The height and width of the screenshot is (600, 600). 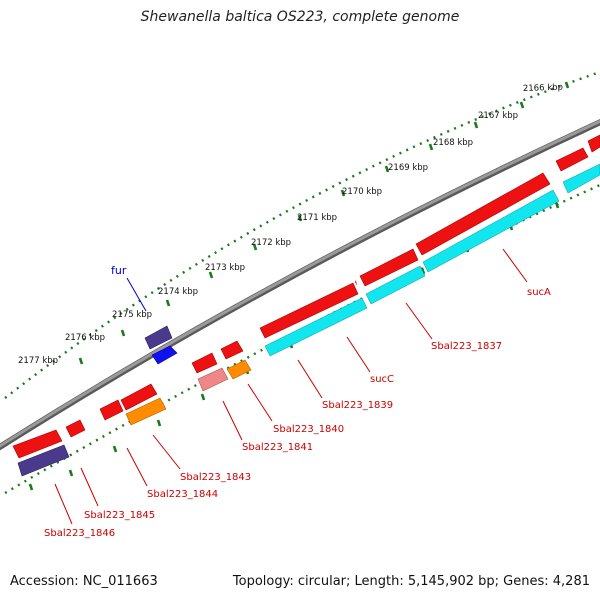 What do you see at coordinates (182, 494) in the screenshot?
I see `gene-label-sbal223-1844: Sbal223_1844` at bounding box center [182, 494].